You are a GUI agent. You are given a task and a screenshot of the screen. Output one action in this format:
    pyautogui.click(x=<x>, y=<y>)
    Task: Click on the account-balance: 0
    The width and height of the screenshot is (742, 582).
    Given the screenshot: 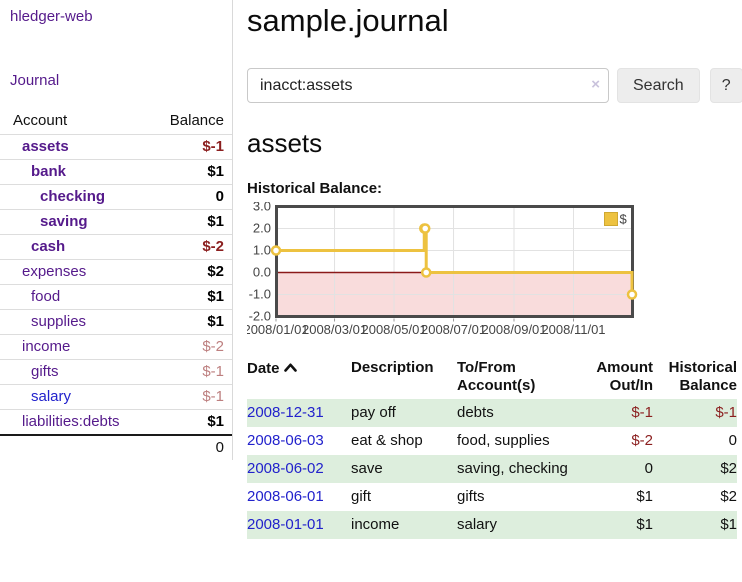 What is the action you would take?
    pyautogui.click(x=219, y=196)
    